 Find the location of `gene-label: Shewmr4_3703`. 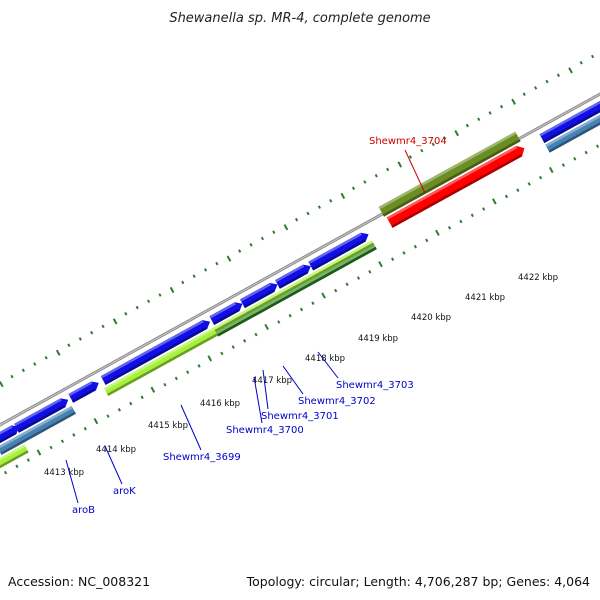

gene-label: Shewmr4_3703 is located at coordinates (375, 385).